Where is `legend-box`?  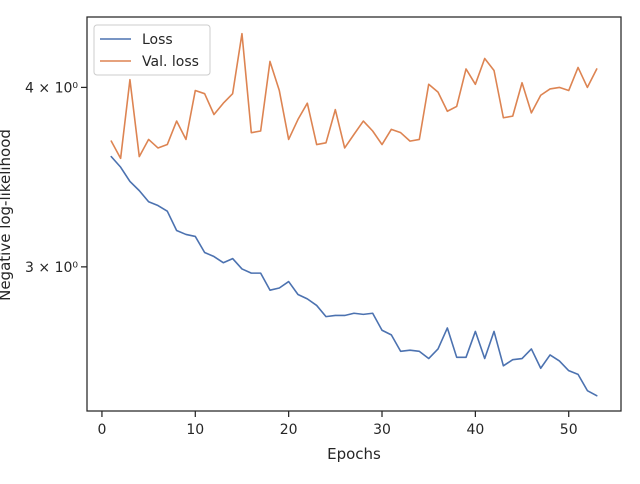
legend-box is located at coordinates (152, 50).